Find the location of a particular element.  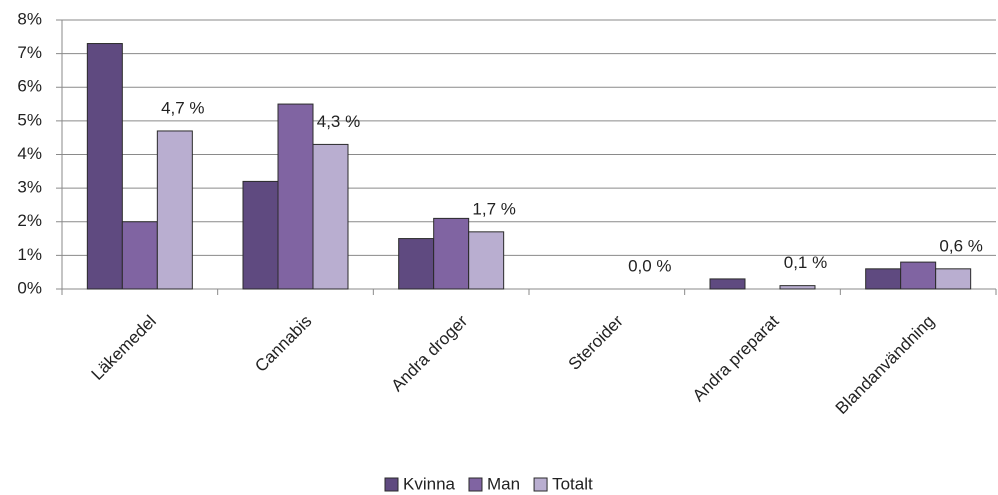

y-tick-label: 4% is located at coordinates (29, 153).